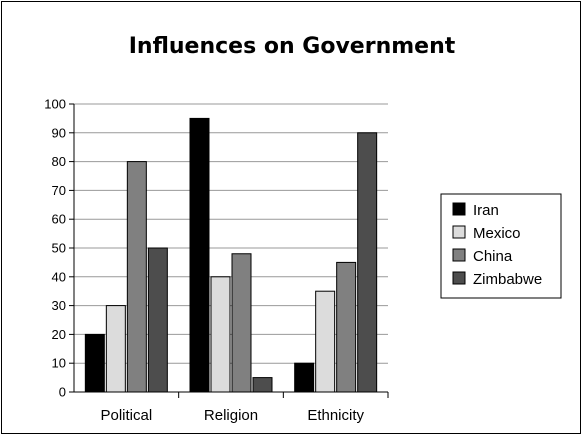 Image resolution: width=584 pixels, height=436 pixels. What do you see at coordinates (507, 279) in the screenshot?
I see `legend-label-zimbabwe: Zimbabwe` at bounding box center [507, 279].